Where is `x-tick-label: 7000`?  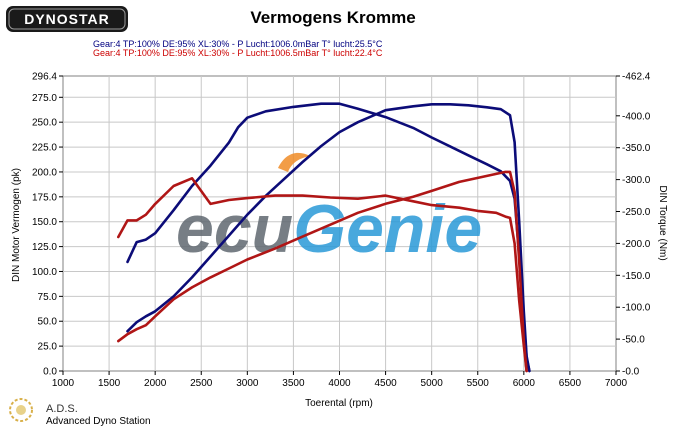 x-tick-label: 7000 is located at coordinates (616, 383).